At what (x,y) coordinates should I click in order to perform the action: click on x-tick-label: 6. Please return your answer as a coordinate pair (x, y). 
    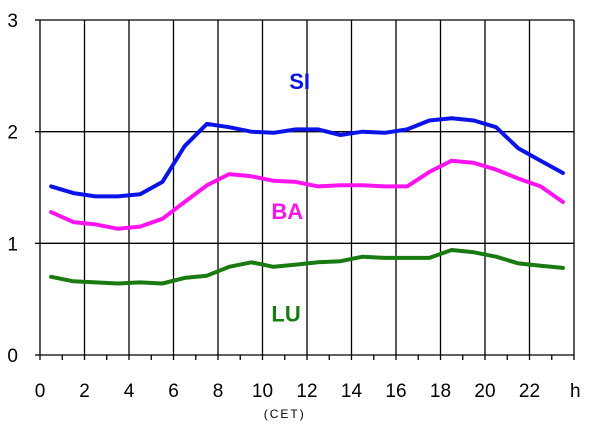
    Looking at the image, I should click on (173, 391).